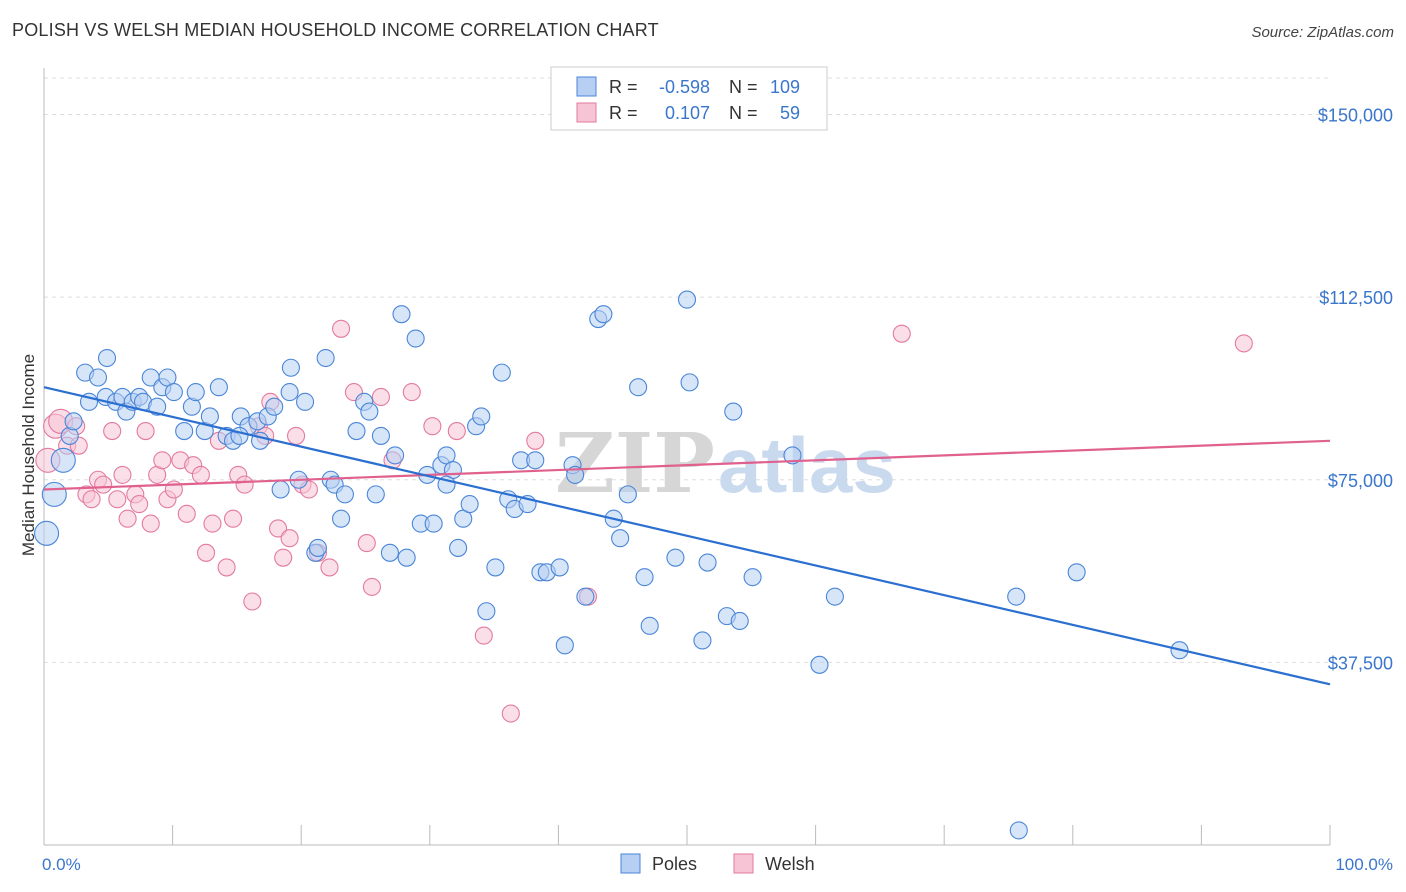  What do you see at coordinates (689, 98) in the screenshot?
I see `legend-box: R = -0.598 N = 109 R = 0.107 N = 59` at bounding box center [689, 98].